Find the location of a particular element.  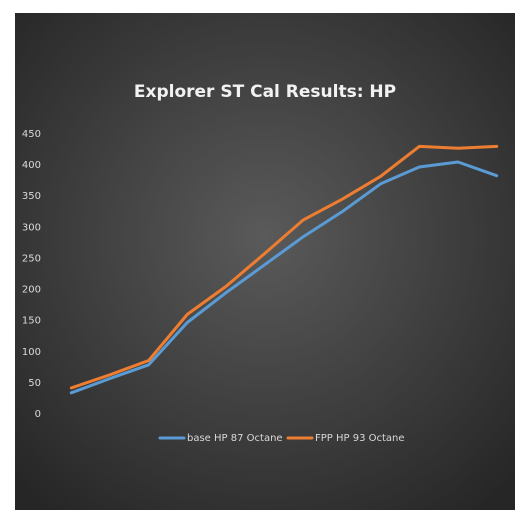

y-tick-label: 100 is located at coordinates (31, 352).